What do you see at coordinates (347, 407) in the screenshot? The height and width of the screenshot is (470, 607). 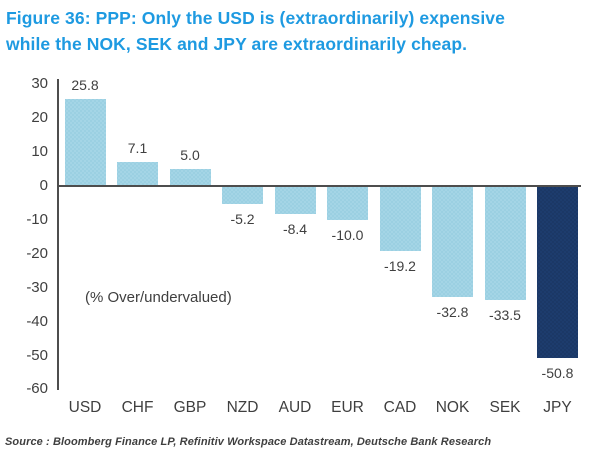 I see `x-axis-label-eur: EUR` at bounding box center [347, 407].